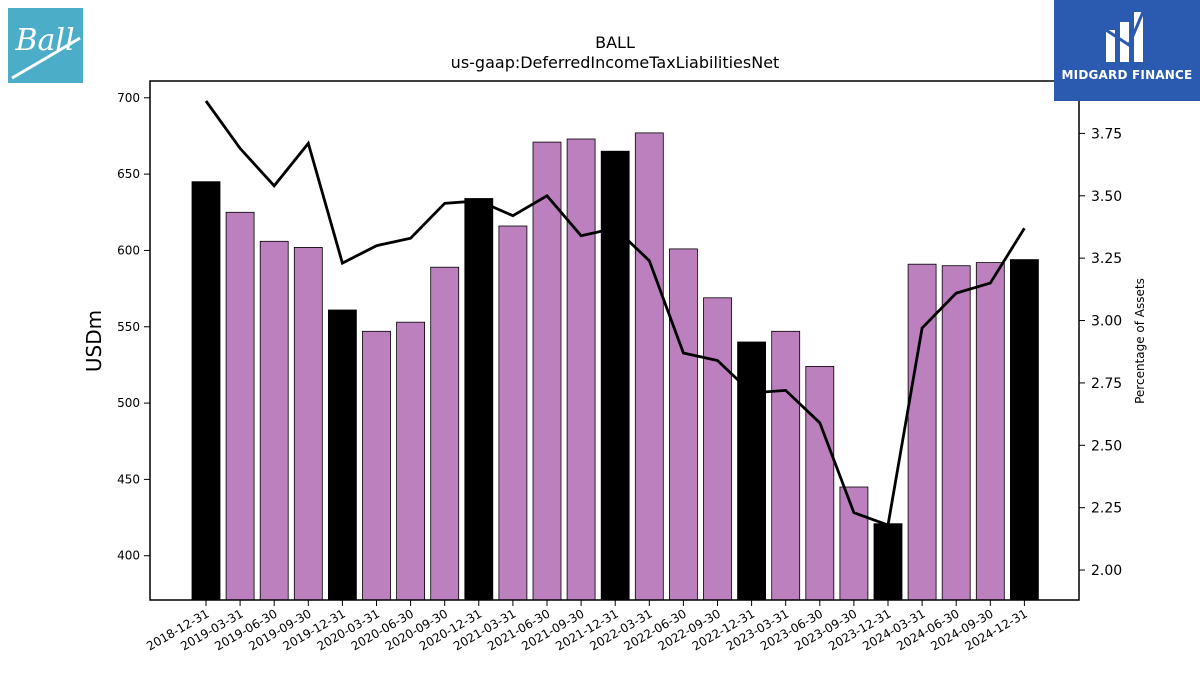 The width and height of the screenshot is (1200, 675). Describe the element at coordinates (1106, 571) in the screenshot. I see `y2-tick-label: 2.00` at that location.